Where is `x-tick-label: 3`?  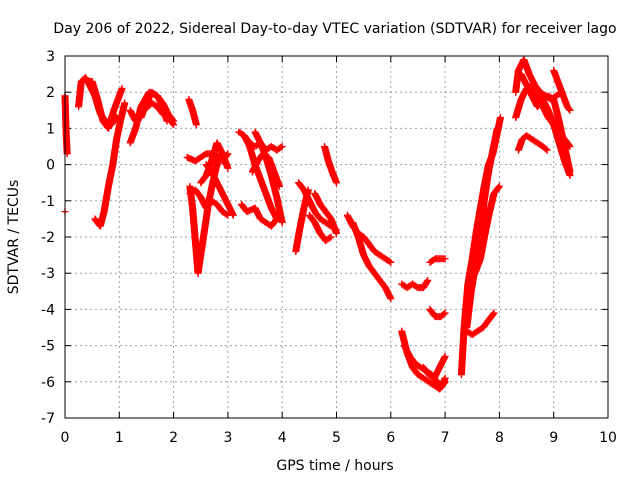
x-tick-label: 3 is located at coordinates (227, 438).